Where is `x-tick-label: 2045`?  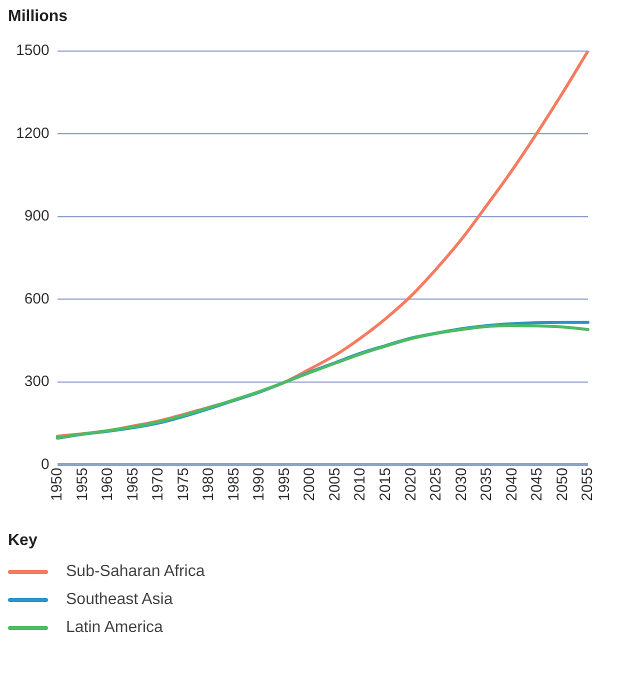
x-tick-label: 2045 is located at coordinates (537, 485).